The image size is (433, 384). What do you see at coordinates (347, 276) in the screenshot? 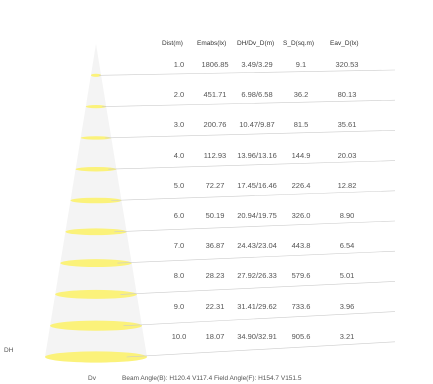
I see `table-cell: 5.01` at bounding box center [347, 276].